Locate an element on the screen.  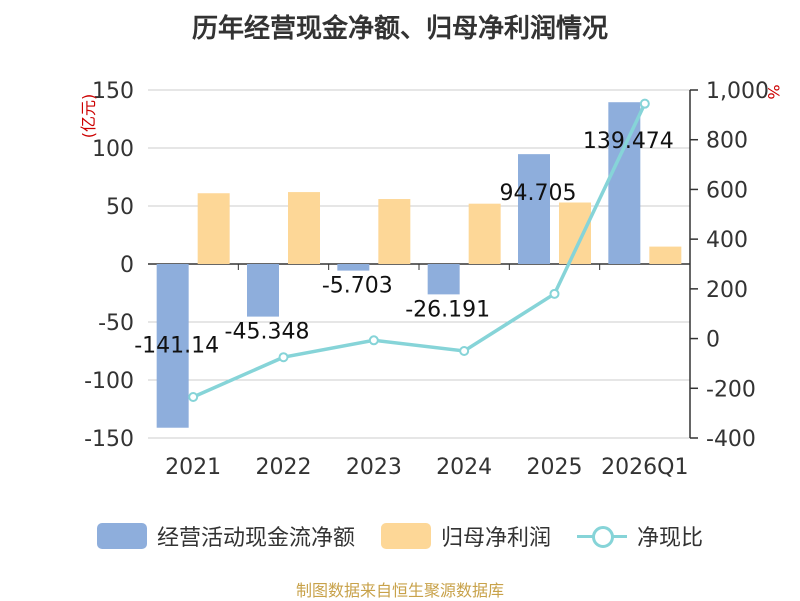
right-tick-label: 1,000 is located at coordinates (737, 91).